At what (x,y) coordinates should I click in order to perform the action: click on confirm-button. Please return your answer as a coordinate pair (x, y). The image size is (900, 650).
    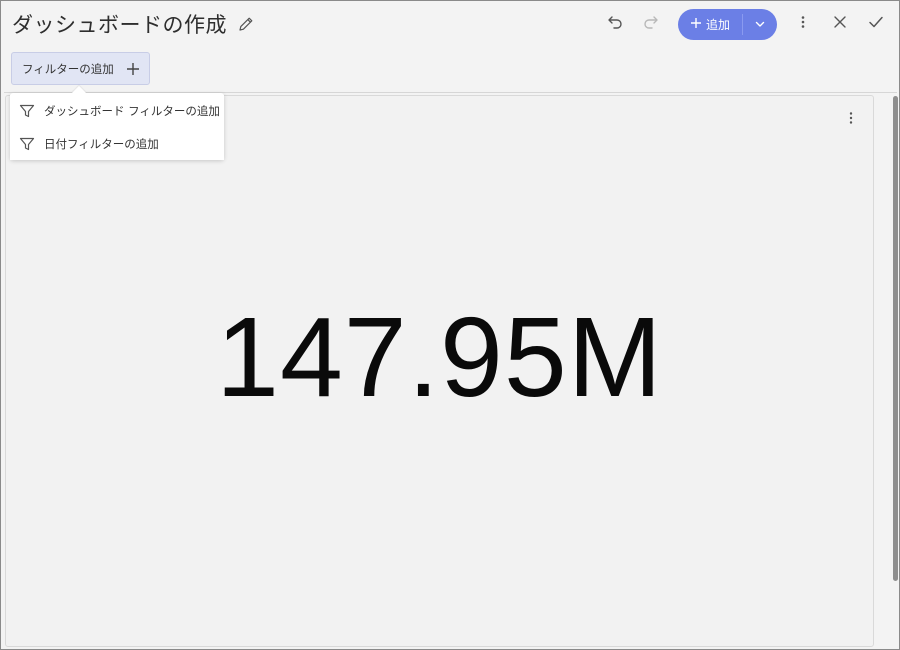
    Looking at the image, I should click on (876, 24).